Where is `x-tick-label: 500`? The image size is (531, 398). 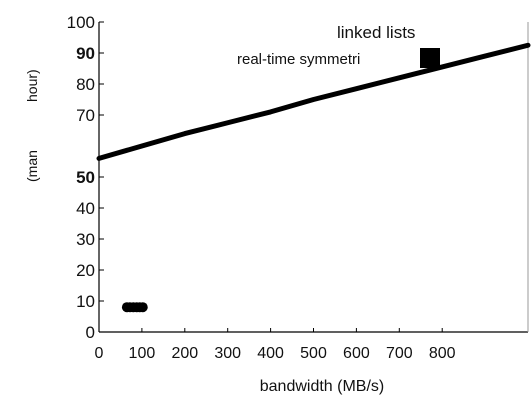 x-tick-label: 500 is located at coordinates (313, 353).